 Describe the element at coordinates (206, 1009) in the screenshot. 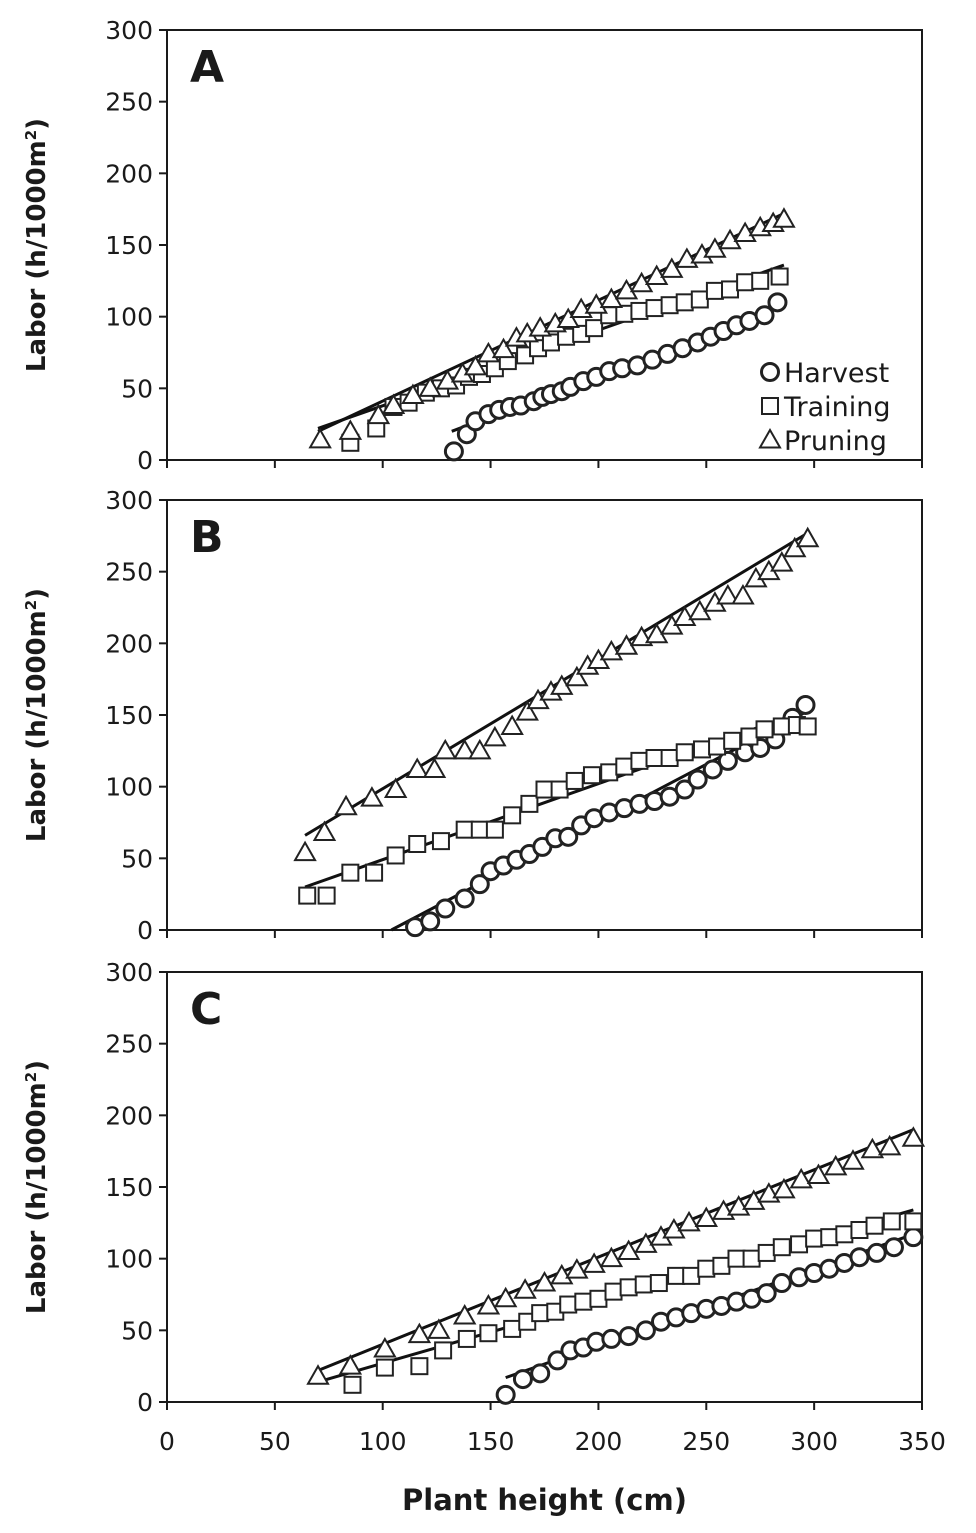

I see `panel-letter: C` at that location.